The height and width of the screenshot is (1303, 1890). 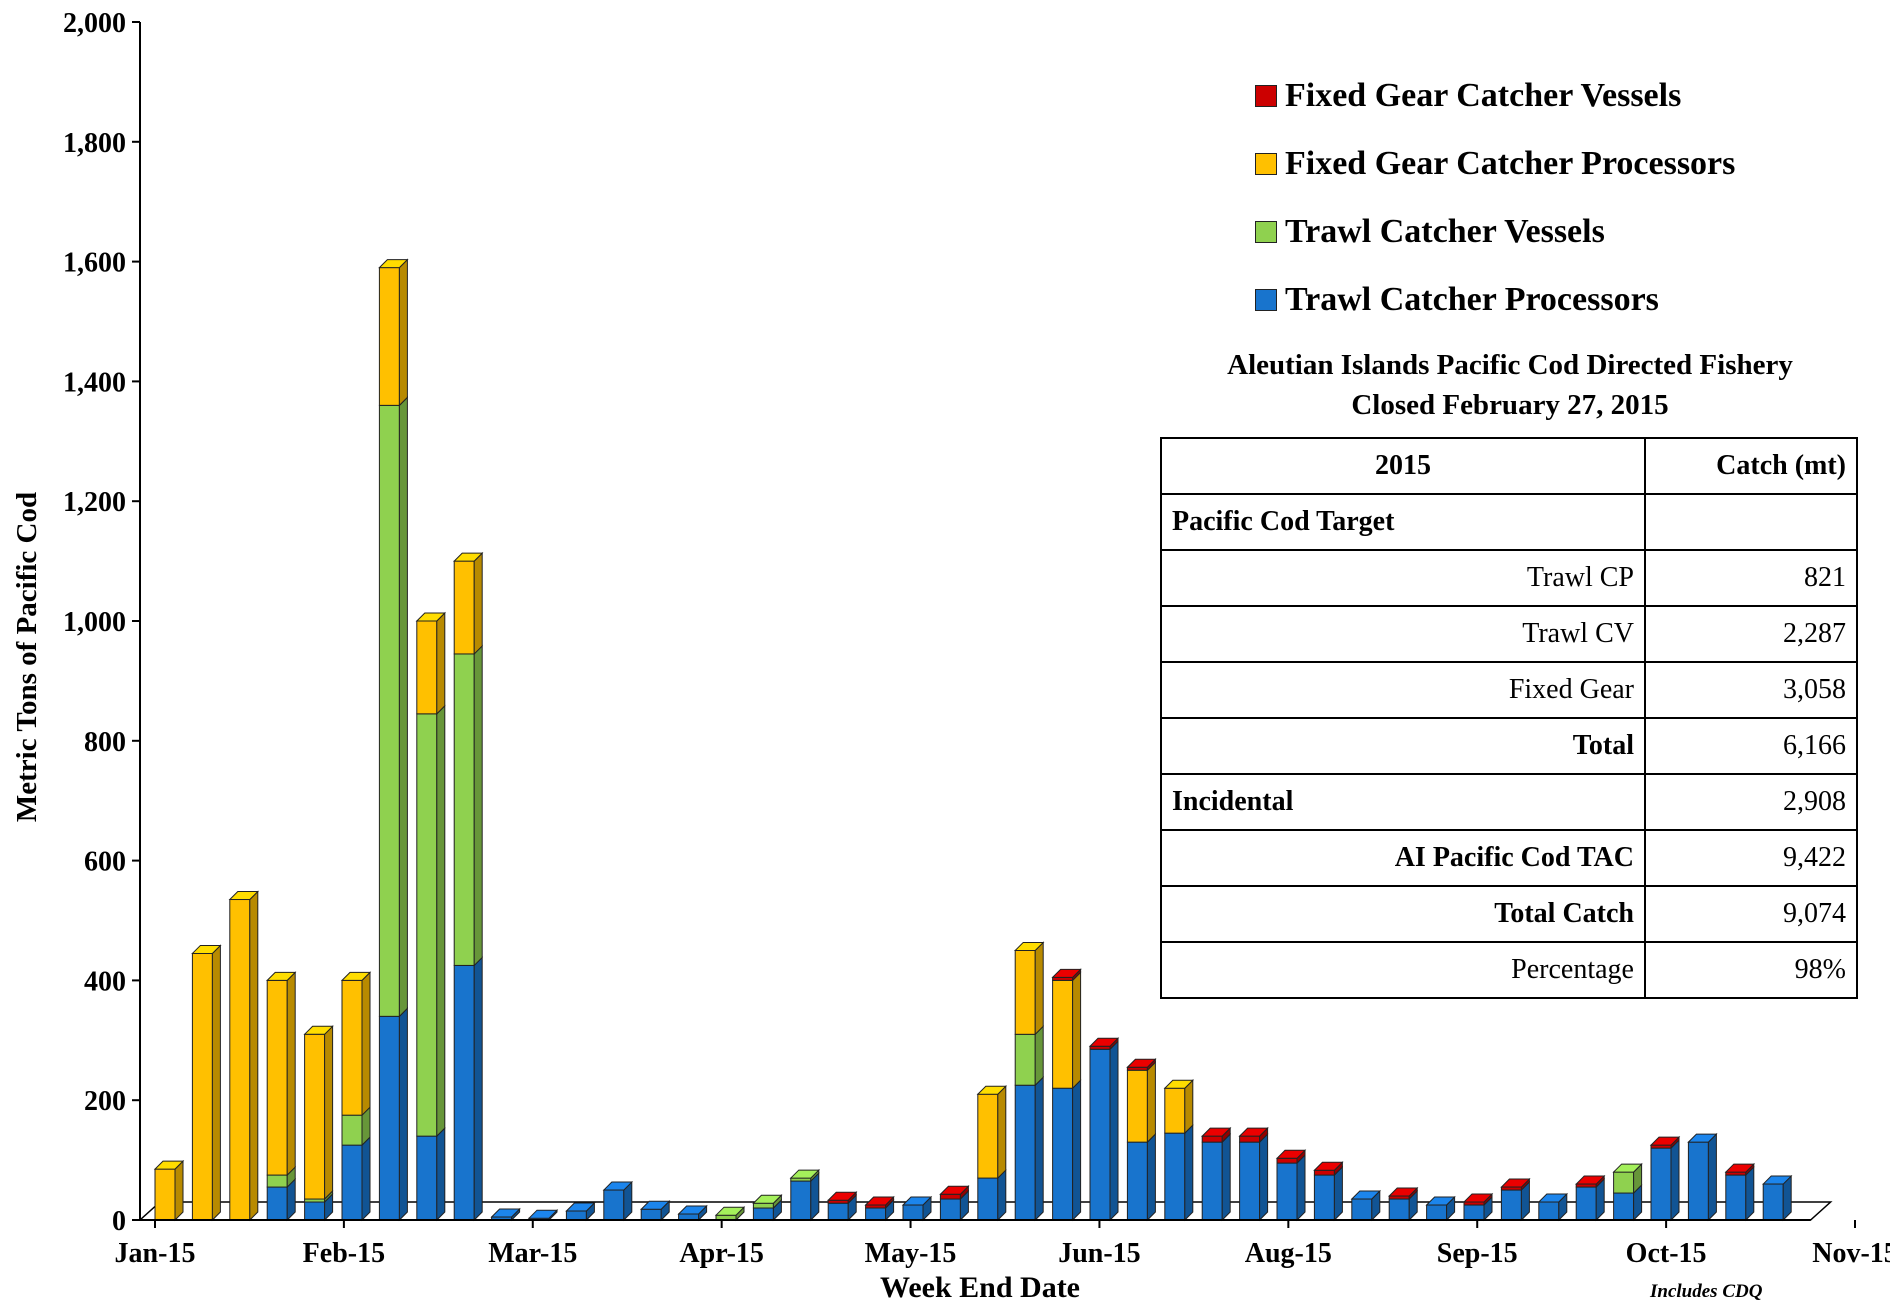 What do you see at coordinates (1266, 164) in the screenshot?
I see `legend-swatch-fixed-gear-cp` at bounding box center [1266, 164].